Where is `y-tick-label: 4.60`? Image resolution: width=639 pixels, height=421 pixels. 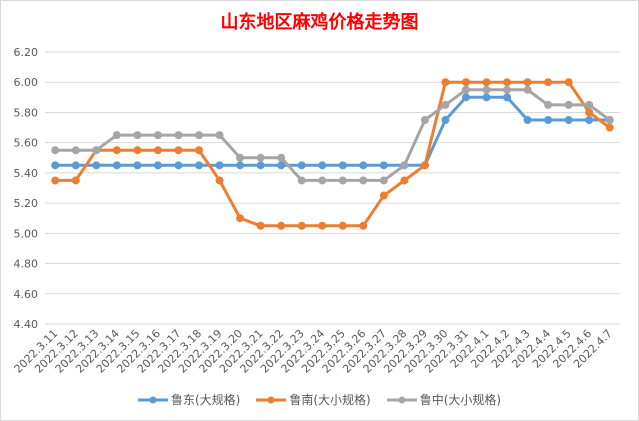
y-tick-label: 4.60 is located at coordinates (26, 294).